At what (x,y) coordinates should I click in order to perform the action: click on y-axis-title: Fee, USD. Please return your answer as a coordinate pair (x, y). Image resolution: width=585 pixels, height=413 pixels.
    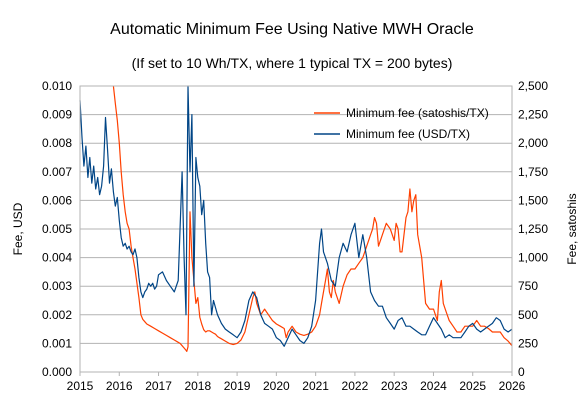
    Looking at the image, I should click on (18, 228).